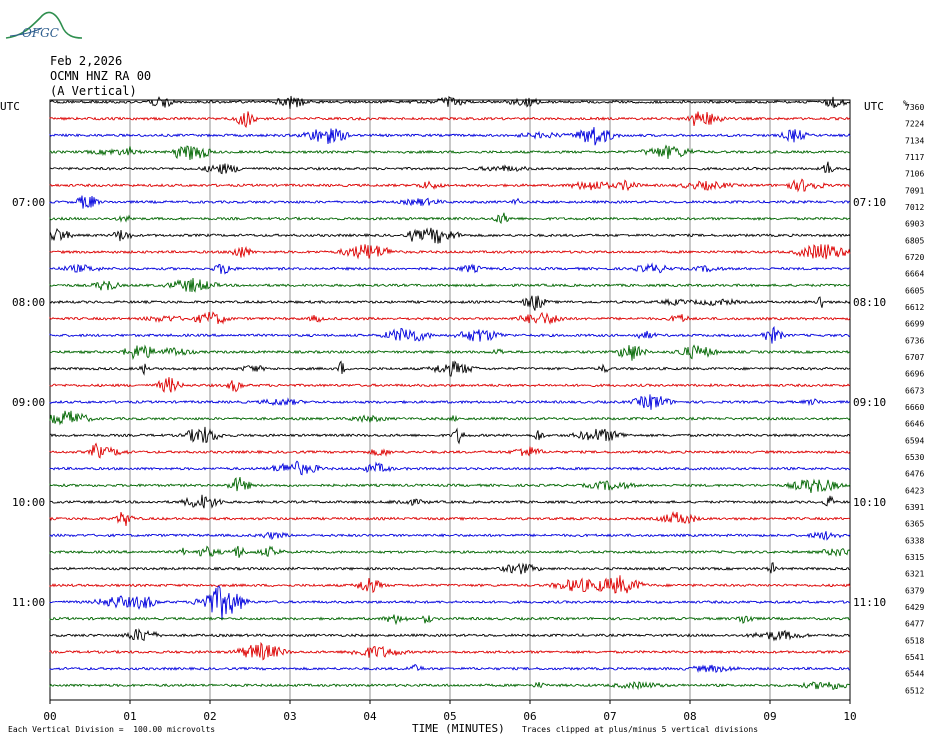 The height and width of the screenshot is (744, 930). I want to click on date-label: Feb 2,2026, so click(86, 61).